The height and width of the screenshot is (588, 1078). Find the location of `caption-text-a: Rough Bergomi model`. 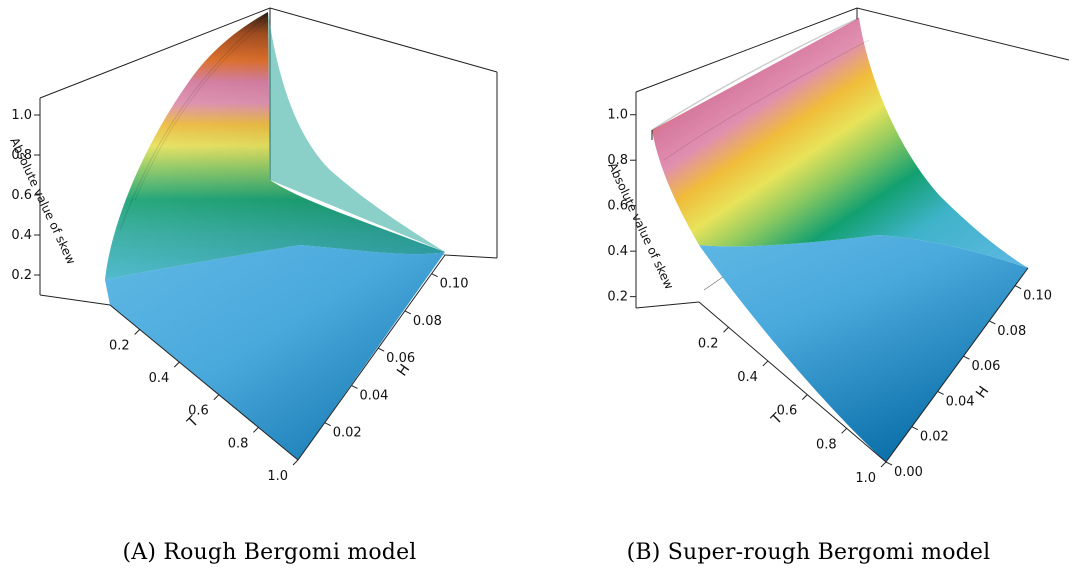

caption-text-a: Rough Bergomi model is located at coordinates (290, 552).